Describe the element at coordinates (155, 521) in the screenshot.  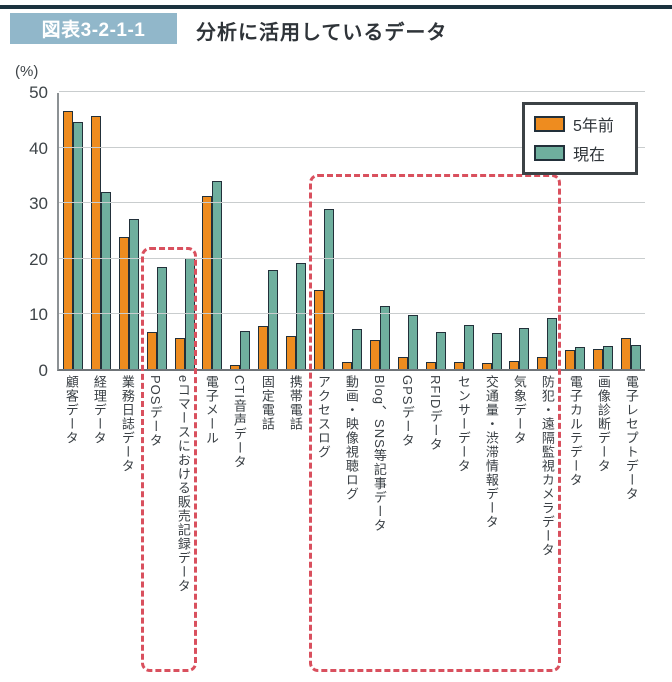
I see `category-label: POSデータ` at that location.